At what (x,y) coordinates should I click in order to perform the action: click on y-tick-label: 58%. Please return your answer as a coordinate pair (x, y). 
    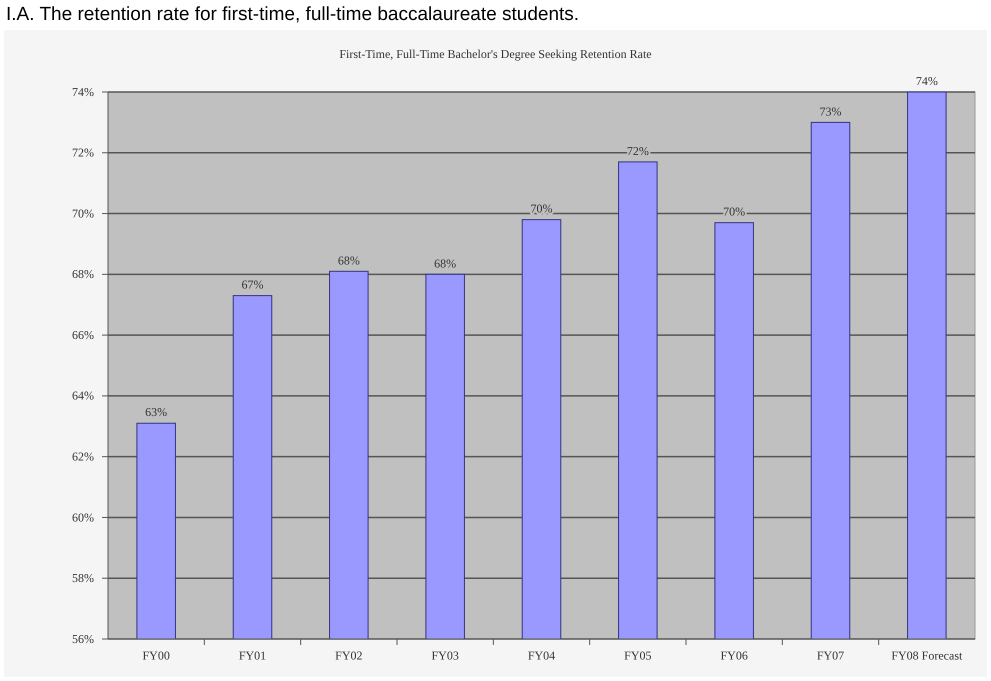
    Looking at the image, I should click on (83, 578).